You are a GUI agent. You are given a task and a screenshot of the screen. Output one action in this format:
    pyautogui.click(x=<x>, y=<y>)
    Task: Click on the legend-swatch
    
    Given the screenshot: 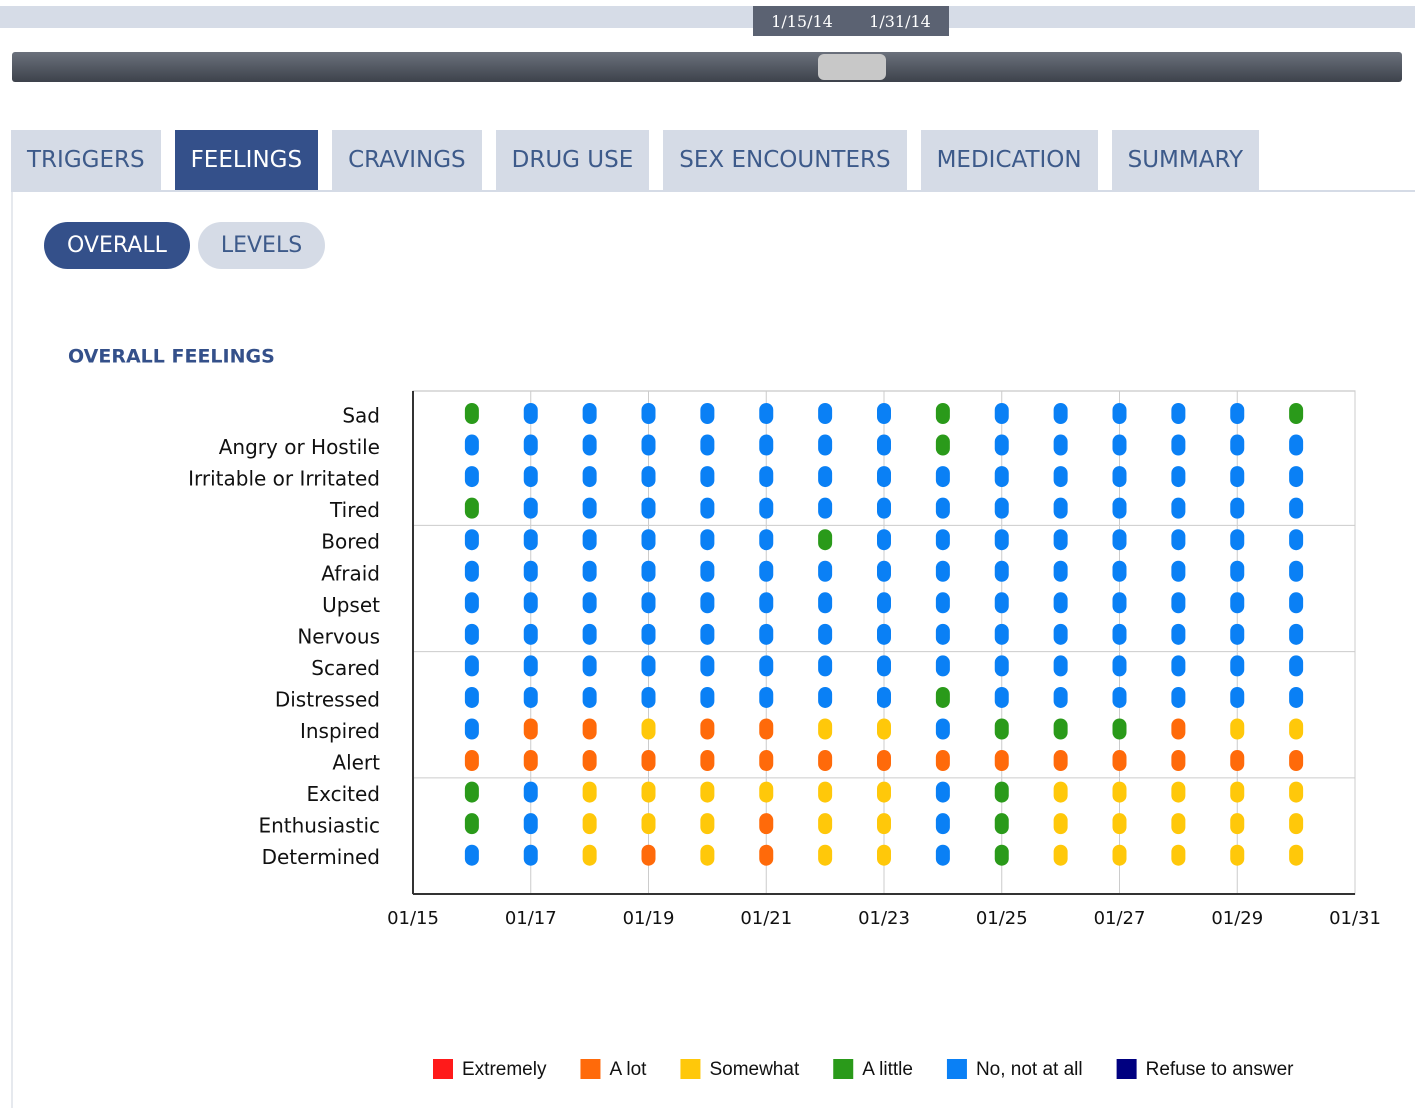 What is the action you would take?
    pyautogui.click(x=843, y=1069)
    